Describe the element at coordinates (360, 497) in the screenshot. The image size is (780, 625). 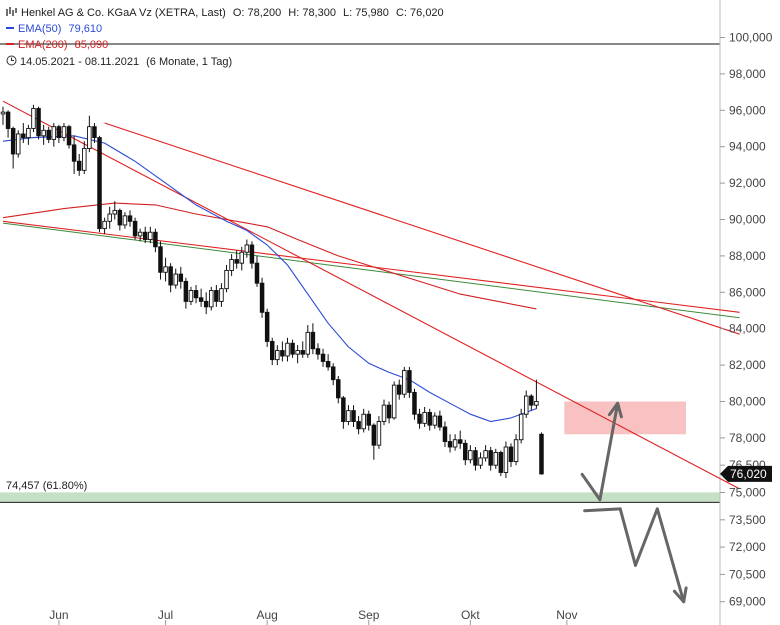
I see `fib-zone` at that location.